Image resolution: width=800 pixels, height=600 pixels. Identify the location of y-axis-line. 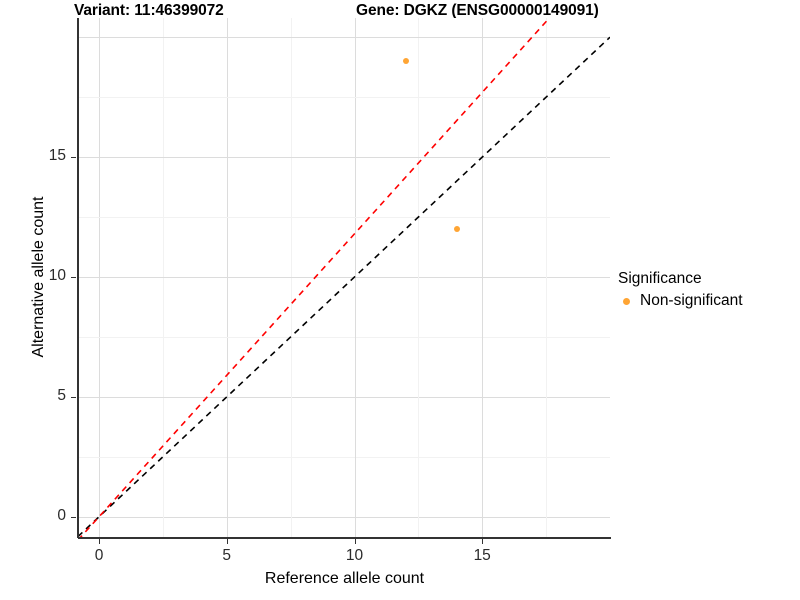
(78, 278).